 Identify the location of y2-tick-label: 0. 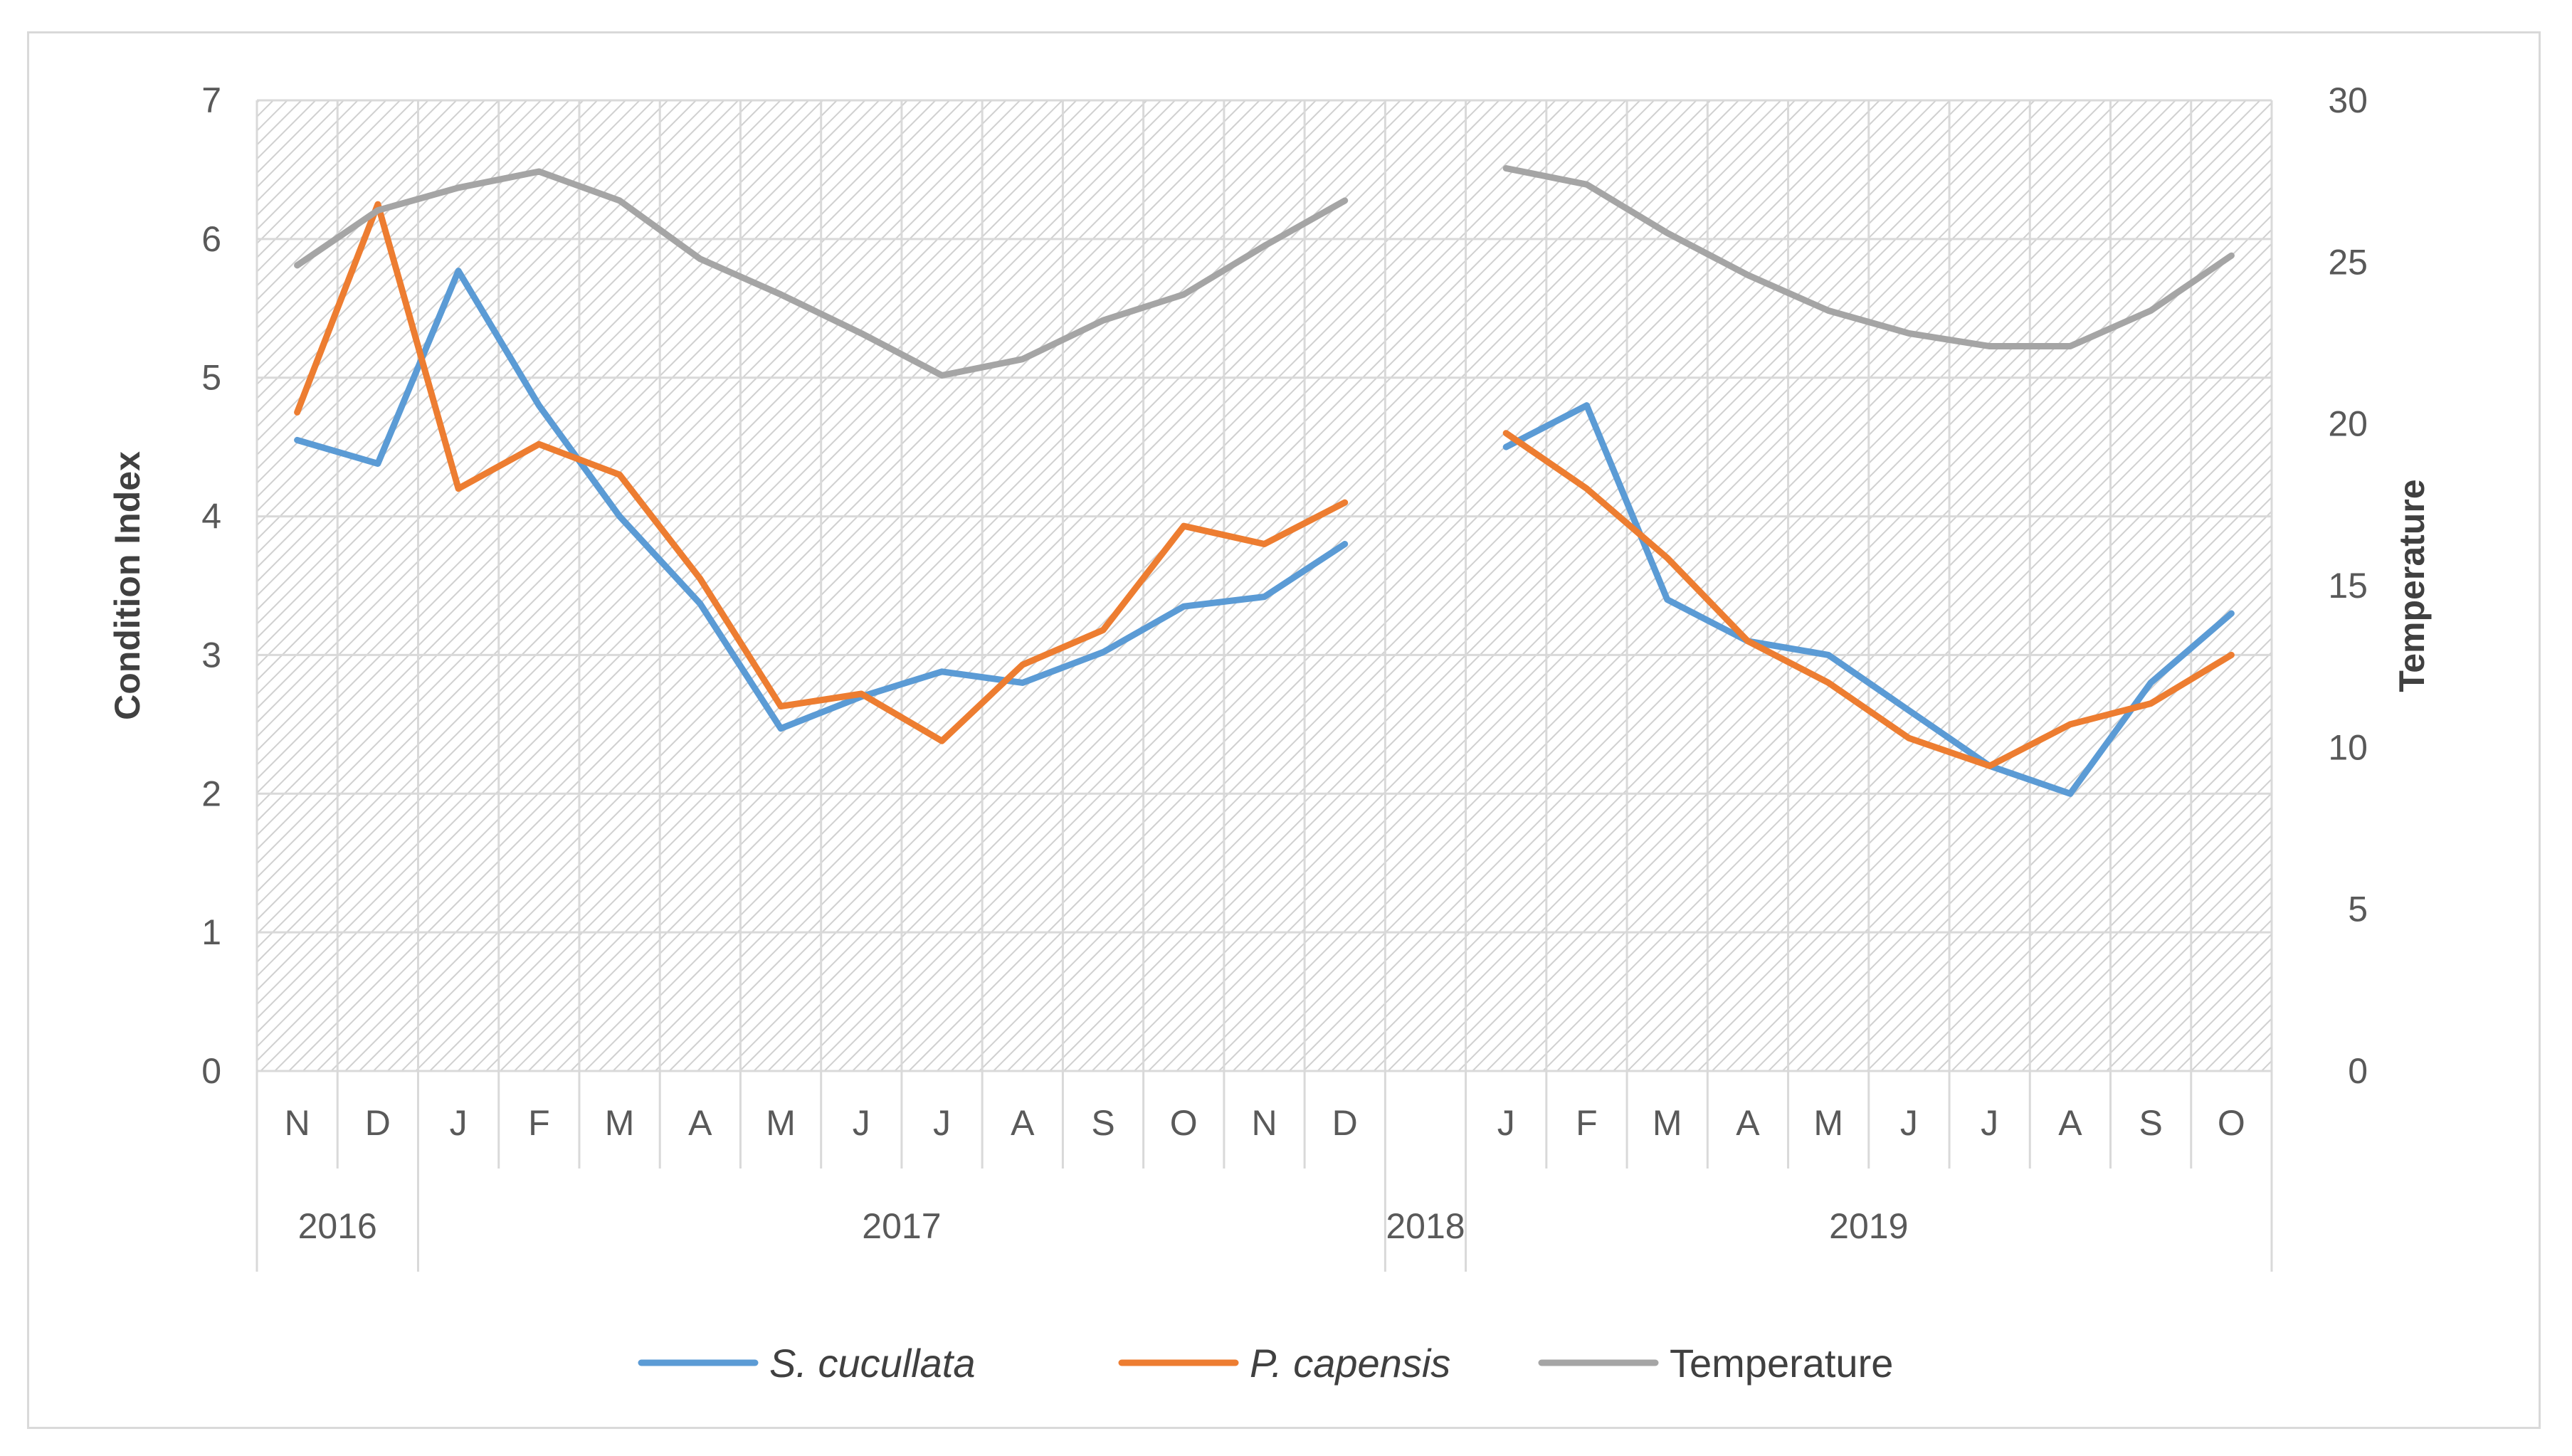
(2358, 1071).